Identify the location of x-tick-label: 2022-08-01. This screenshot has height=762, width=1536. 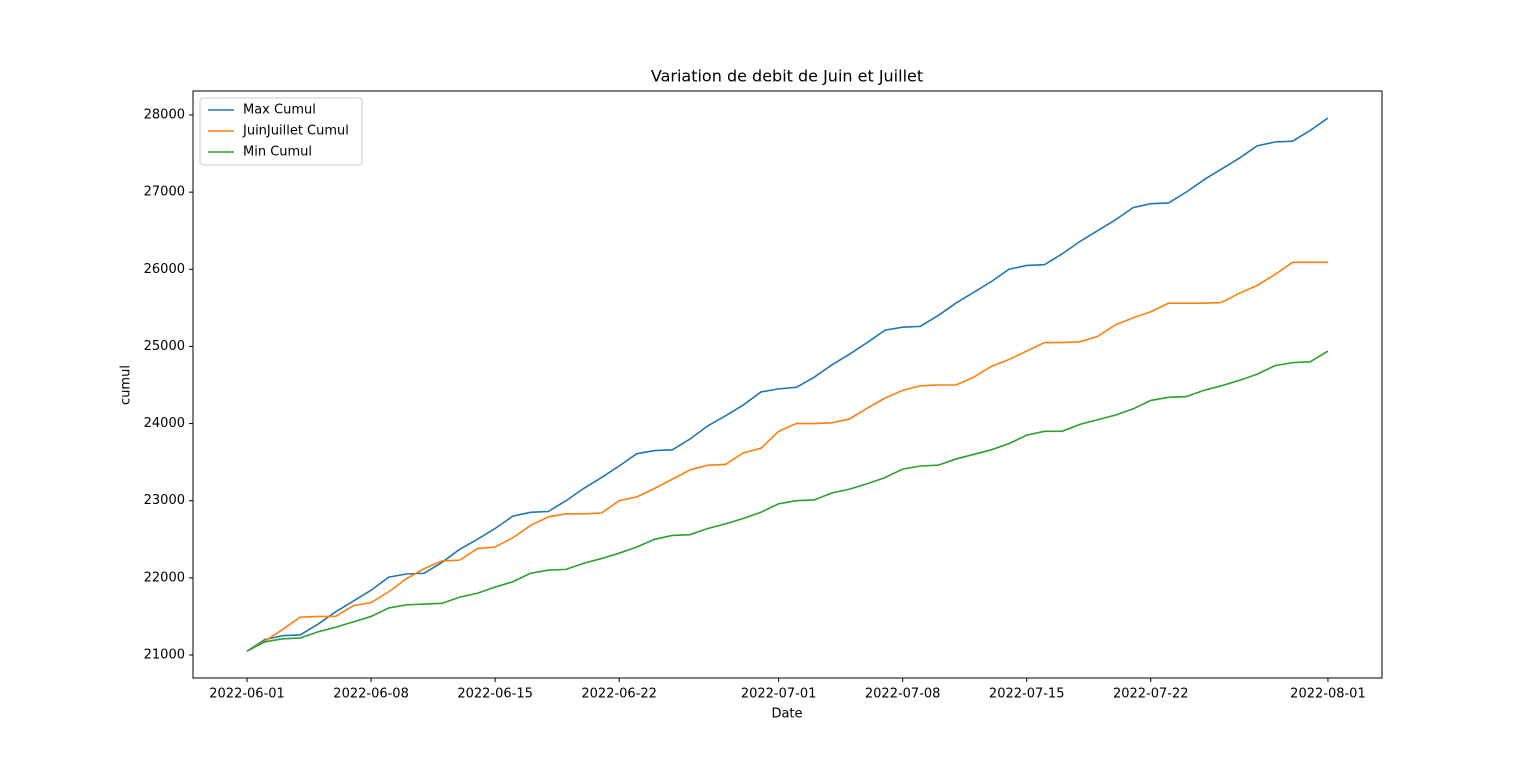
(1328, 694).